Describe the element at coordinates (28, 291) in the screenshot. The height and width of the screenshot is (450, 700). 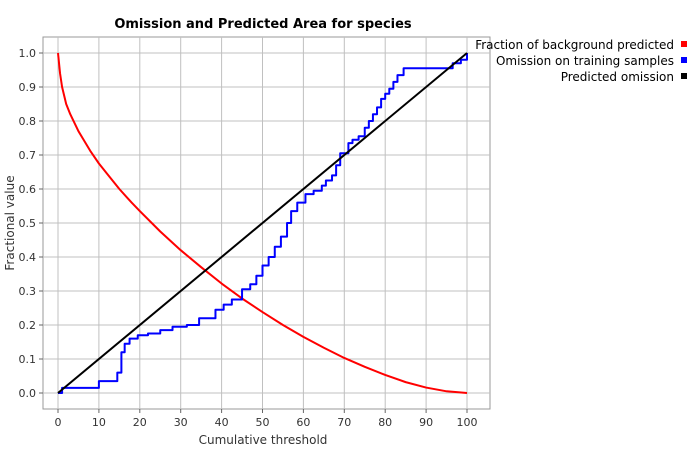
I see `y-tick-label: 0.3` at that location.